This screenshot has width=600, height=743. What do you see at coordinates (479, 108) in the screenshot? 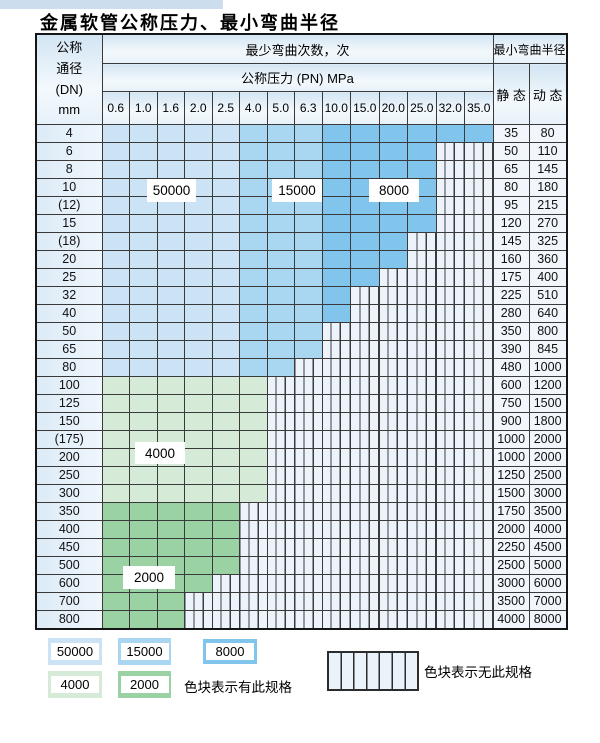
I see `pressure-header-cell: 35.0` at bounding box center [479, 108].